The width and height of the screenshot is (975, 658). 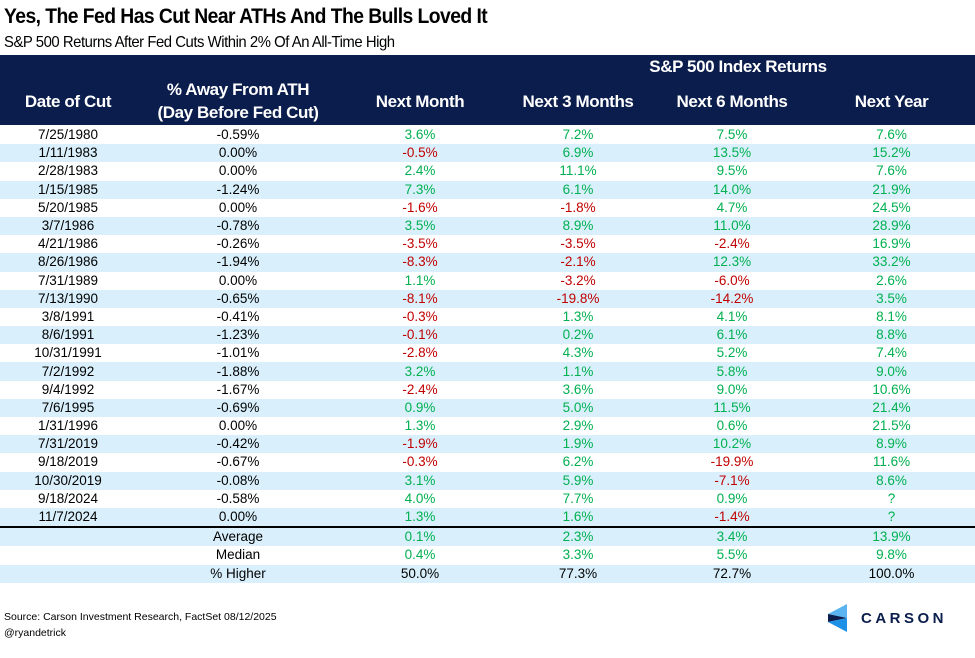 What do you see at coordinates (238, 371) in the screenshot?
I see `cell-pct-from-ath: -1.88%` at bounding box center [238, 371].